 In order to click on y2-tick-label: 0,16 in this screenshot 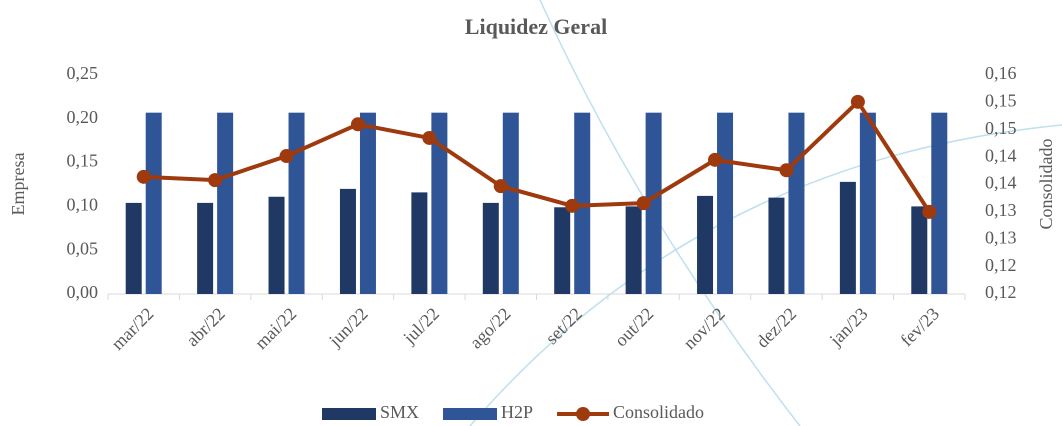, I will do `click(1001, 73)`.